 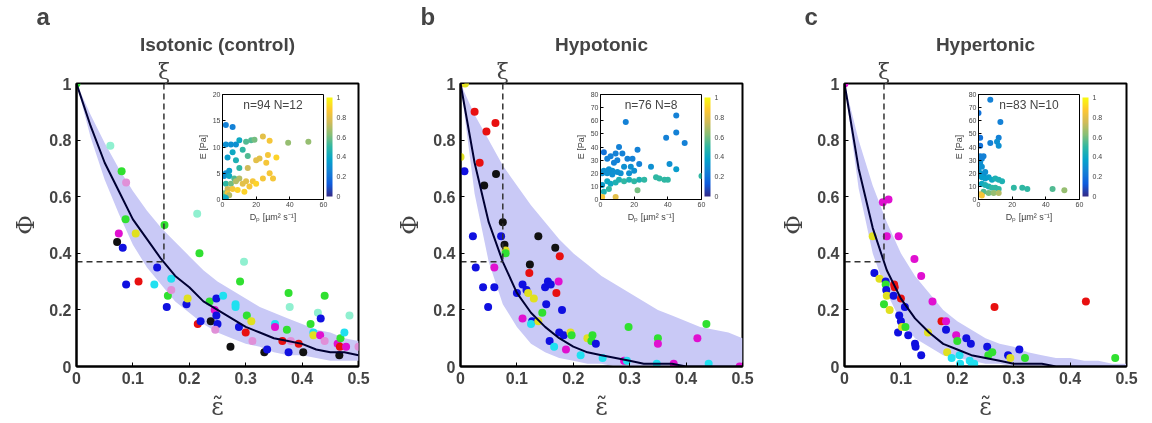 What do you see at coordinates (273, 104) in the screenshot?
I see `annotation: n=94 N=12` at bounding box center [273, 104].